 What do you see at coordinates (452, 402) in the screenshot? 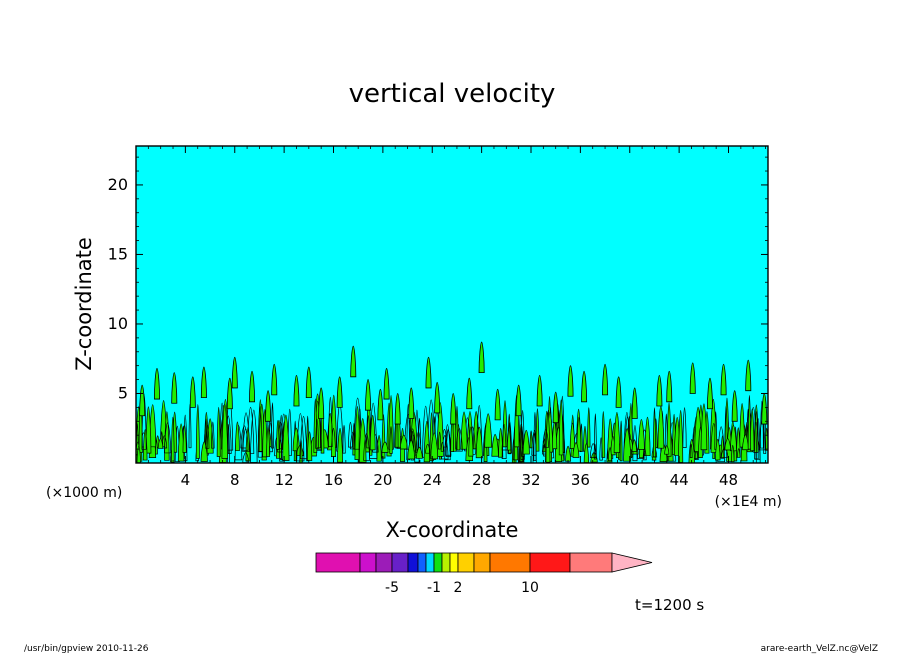
I see `contour-field` at bounding box center [452, 402].